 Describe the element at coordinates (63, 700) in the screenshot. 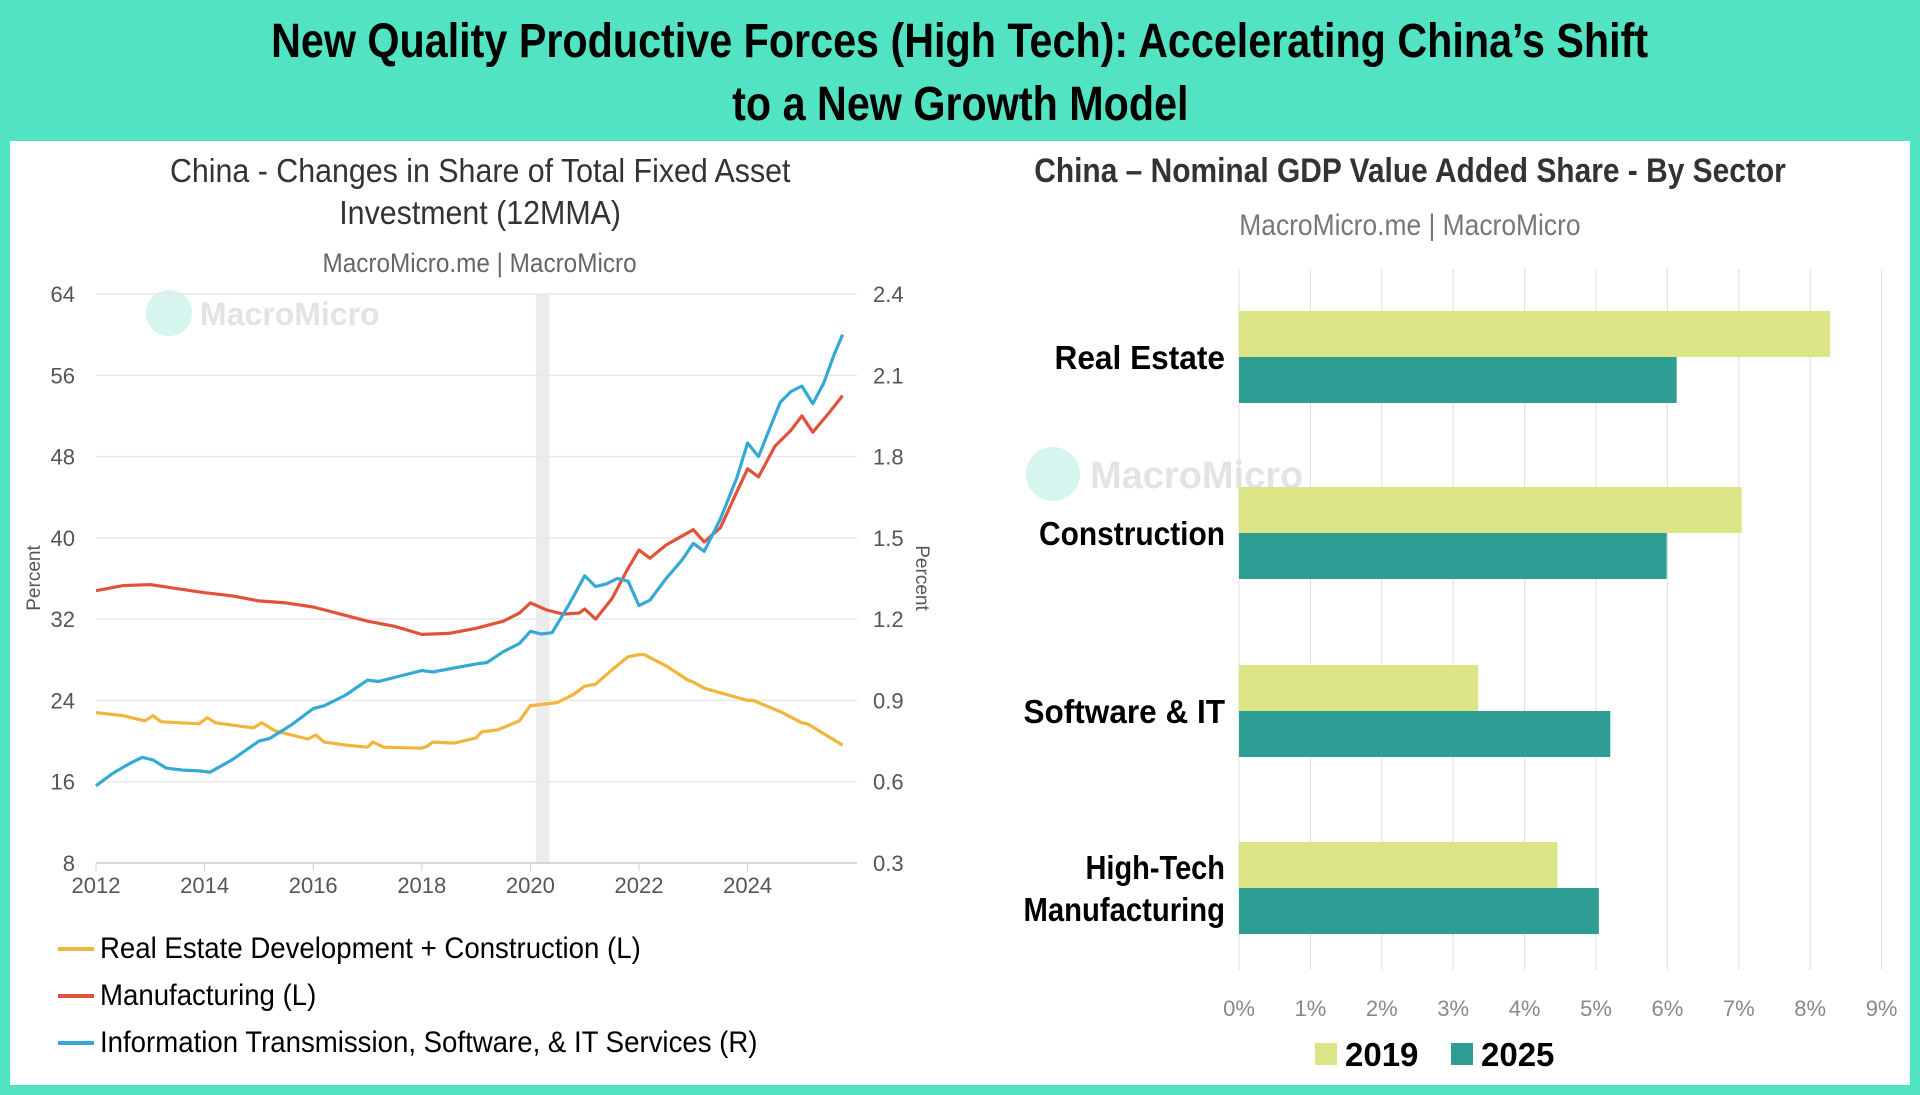

I see `y-tick-left: 24` at that location.